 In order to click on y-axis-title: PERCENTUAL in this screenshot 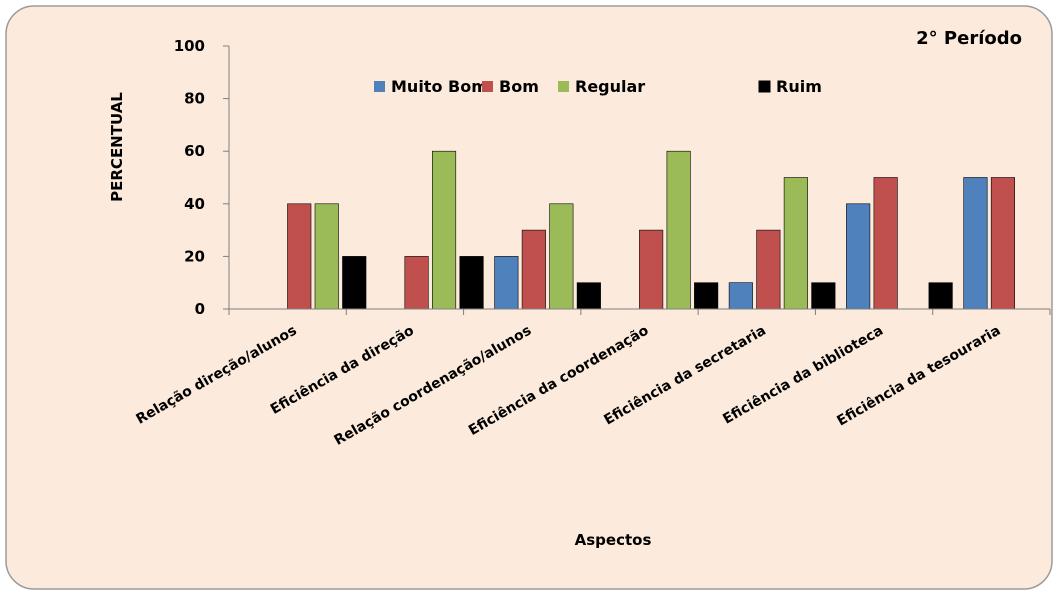, I will do `click(117, 147)`.